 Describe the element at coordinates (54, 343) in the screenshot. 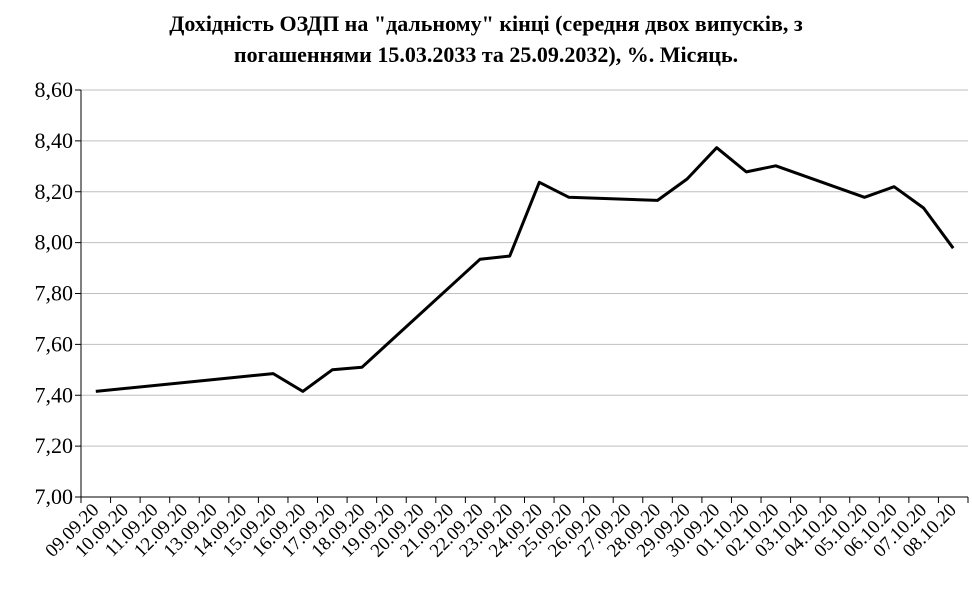

I see `y-tick-label: 7,60` at that location.